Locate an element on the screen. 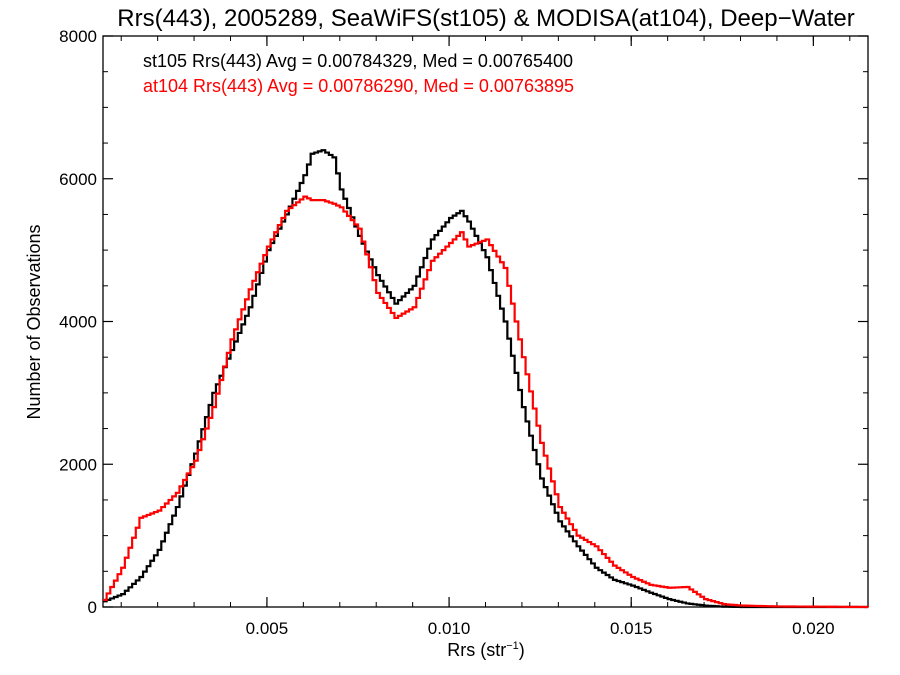 The height and width of the screenshot is (675, 900). x-tick-label: 0.015 is located at coordinates (631, 628).